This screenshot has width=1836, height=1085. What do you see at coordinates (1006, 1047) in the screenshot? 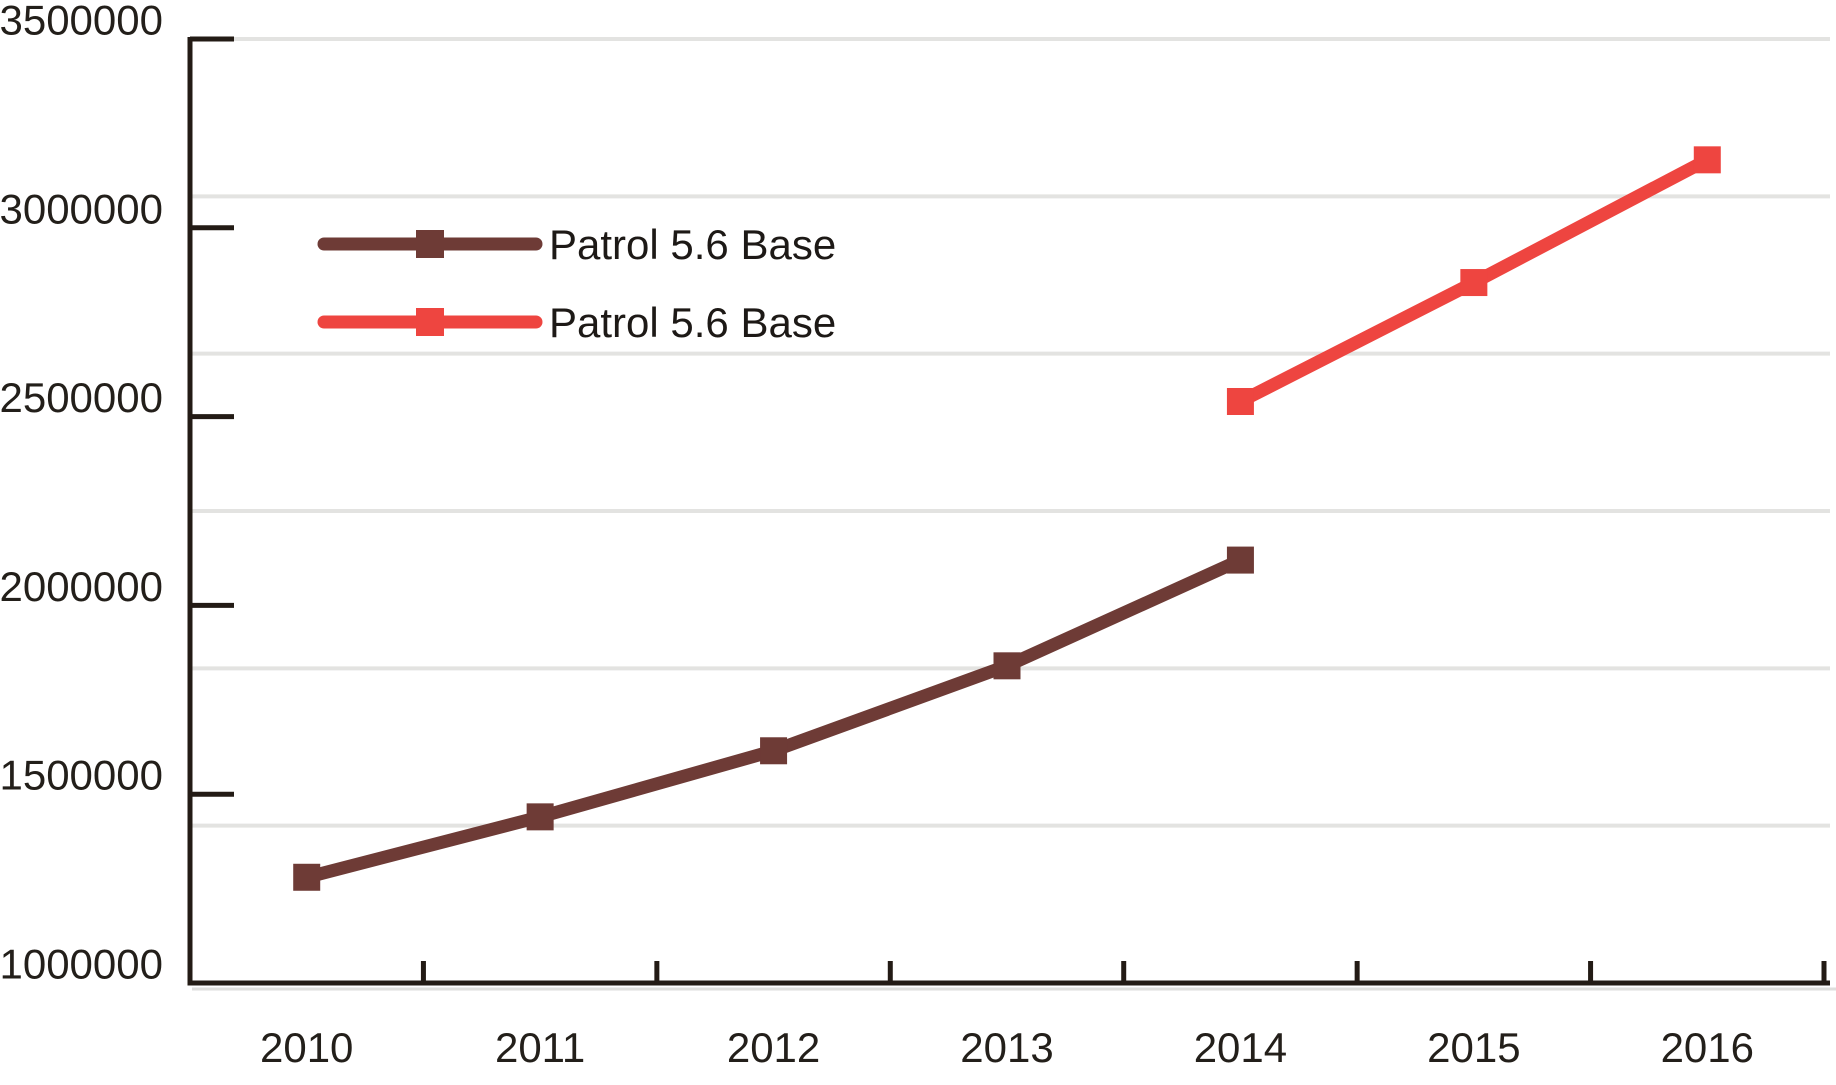
I see `x-axis-tick-label: 2013` at bounding box center [1006, 1047].